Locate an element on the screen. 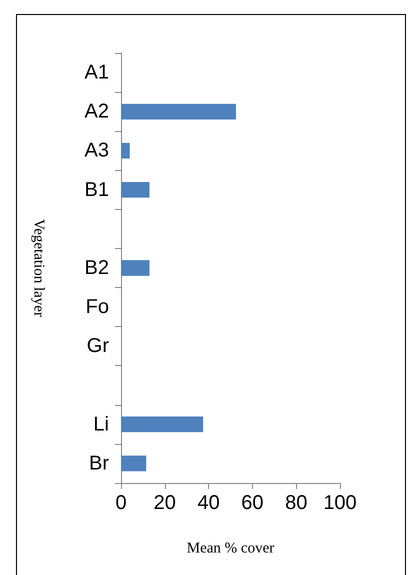 The image size is (408, 575). y-tick-label: Fo is located at coordinates (97, 307).